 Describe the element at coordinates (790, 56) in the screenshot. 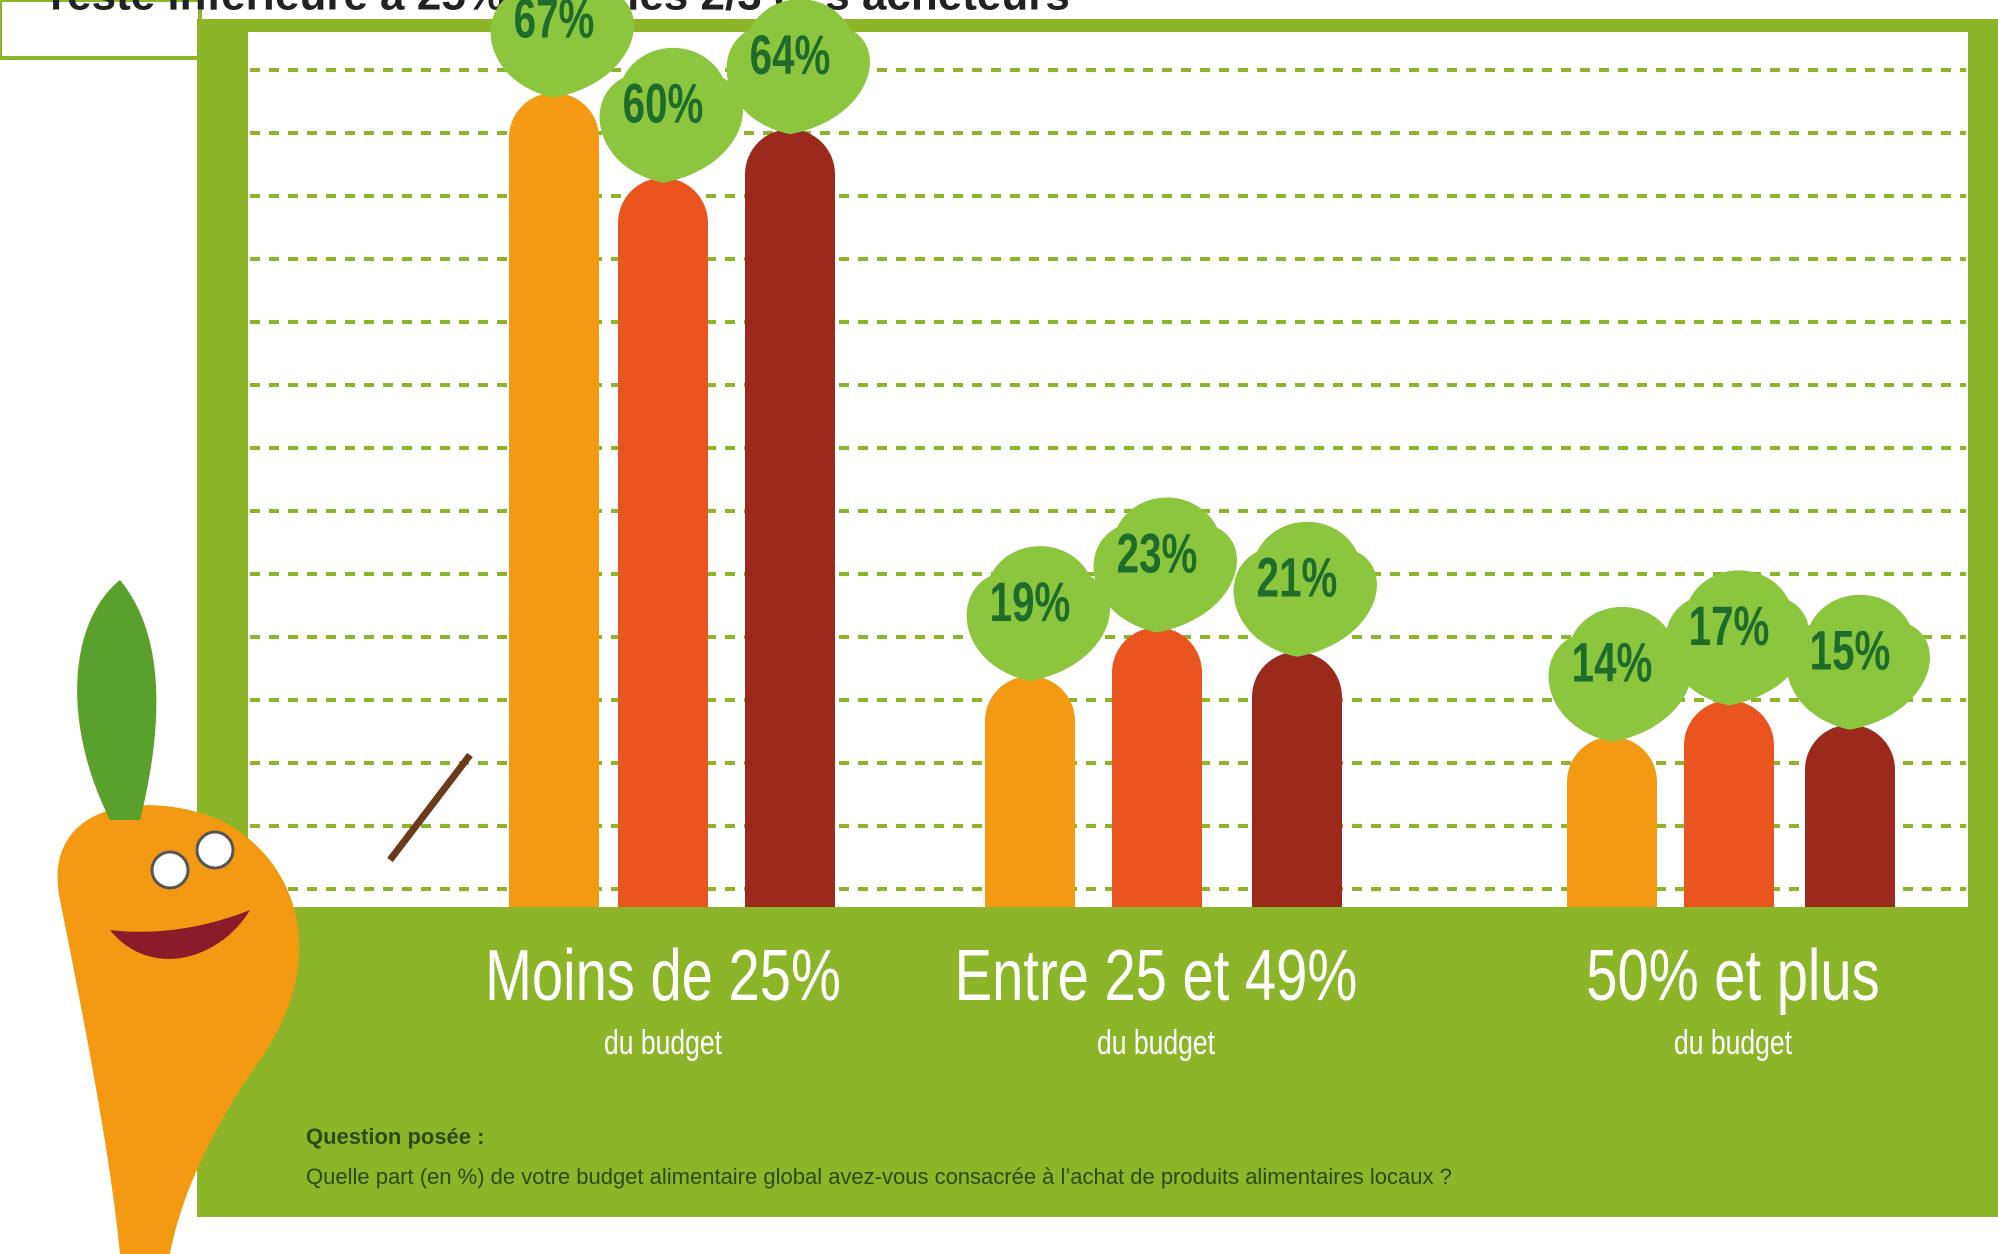

I see `value-label: 64%` at that location.